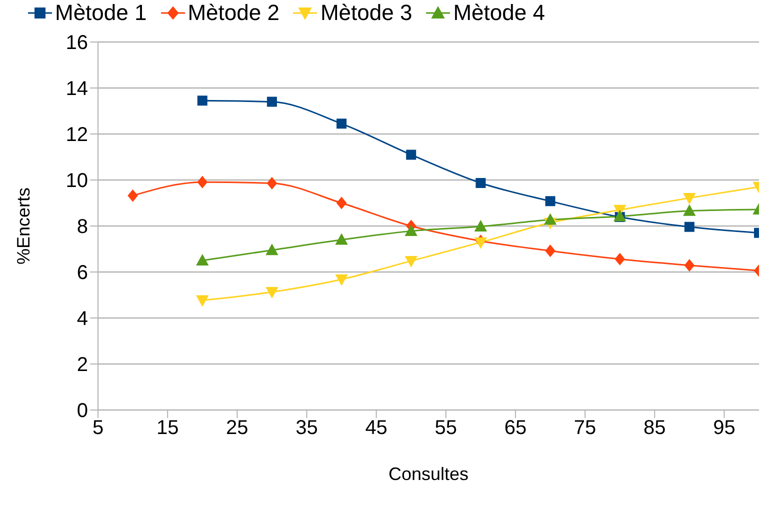  I want to click on x-axis-title: Consultes, so click(428, 474).